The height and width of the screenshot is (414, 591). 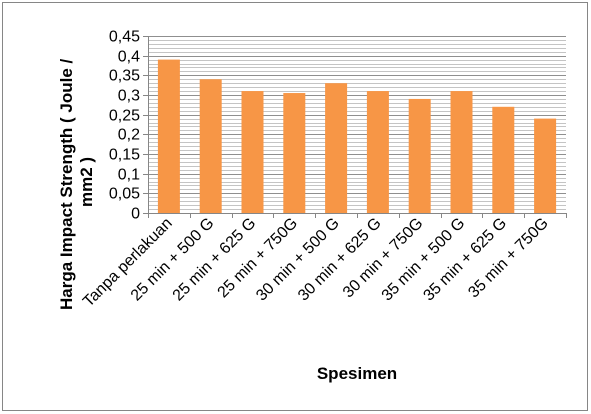 I want to click on y-tick-label: 0,25, so click(x=124, y=116).